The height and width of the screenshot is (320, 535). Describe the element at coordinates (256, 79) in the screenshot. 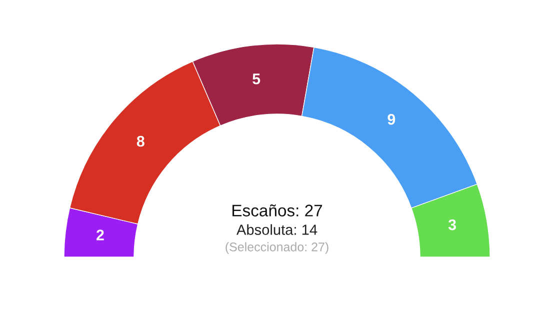

I see `data-label: 5` at that location.